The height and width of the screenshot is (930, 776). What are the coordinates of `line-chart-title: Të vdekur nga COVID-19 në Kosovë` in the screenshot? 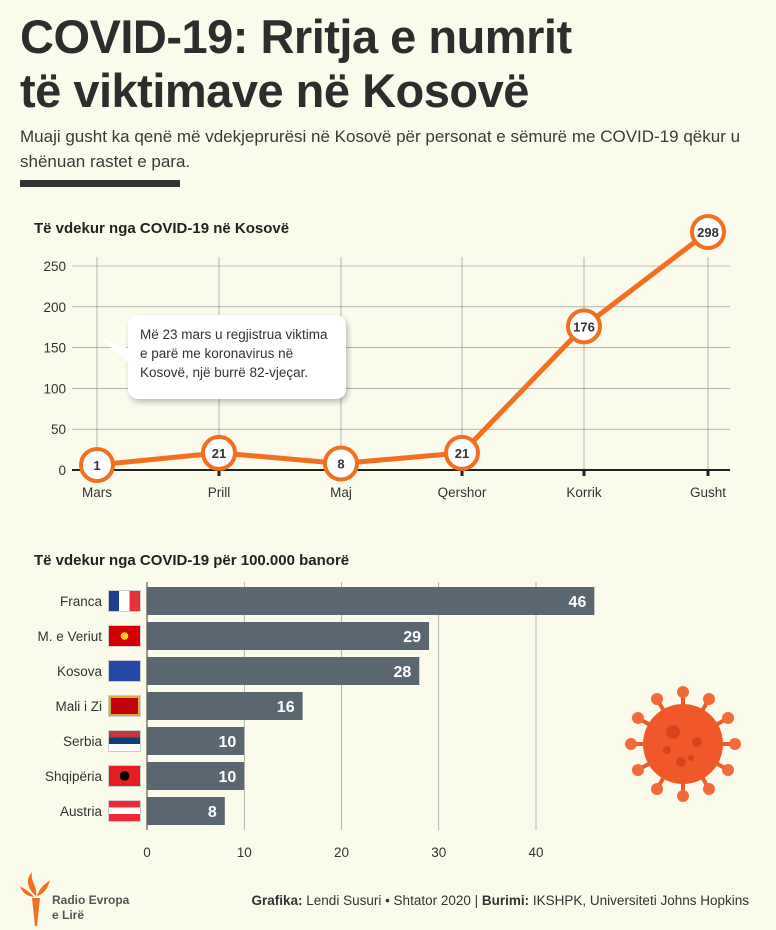 It's located at (162, 228).